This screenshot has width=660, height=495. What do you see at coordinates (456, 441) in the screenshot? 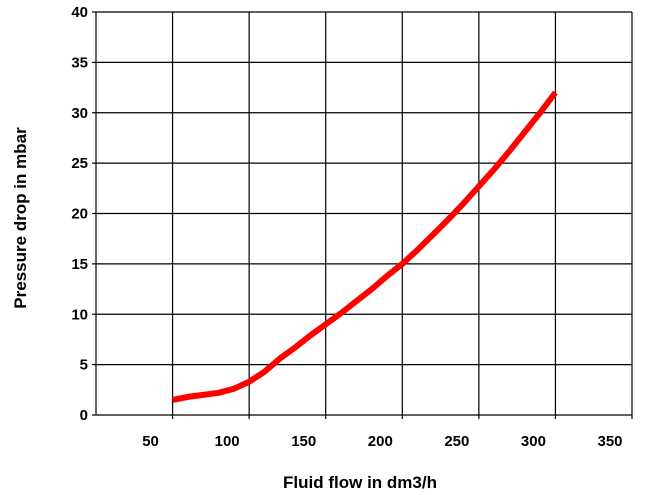
I see `x-tick-label-250: 250` at bounding box center [456, 441].